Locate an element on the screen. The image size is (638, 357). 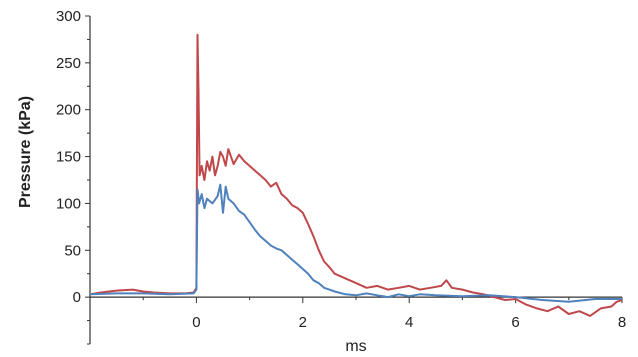
x-tick-label: 2 is located at coordinates (303, 322).